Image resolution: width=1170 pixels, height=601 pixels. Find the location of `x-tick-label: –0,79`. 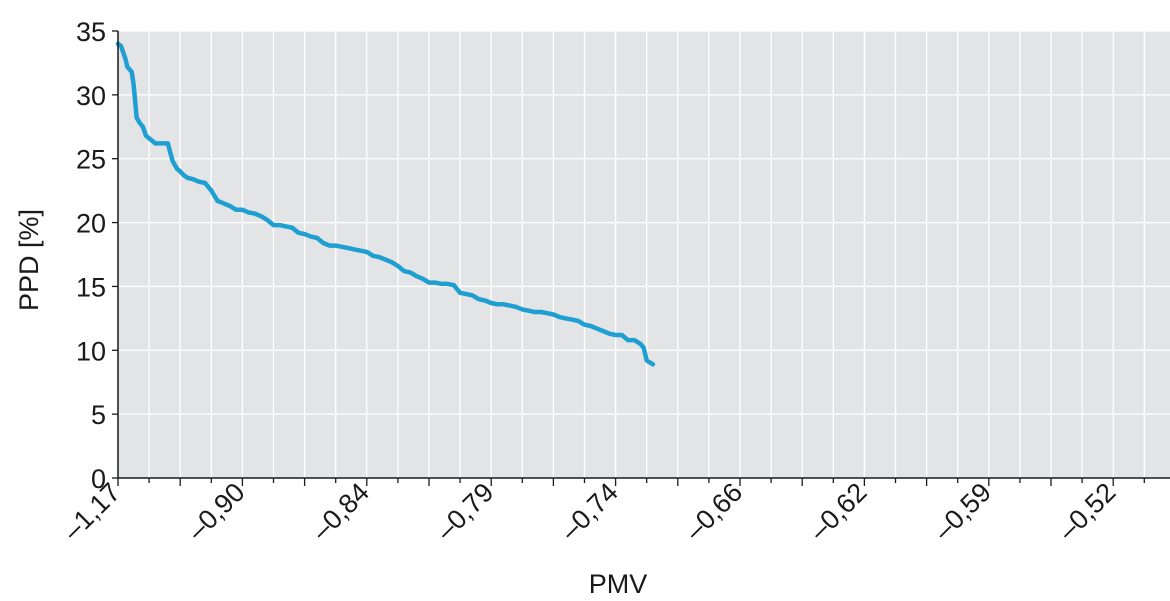

x-tick-label: –0,79 is located at coordinates (464, 511).